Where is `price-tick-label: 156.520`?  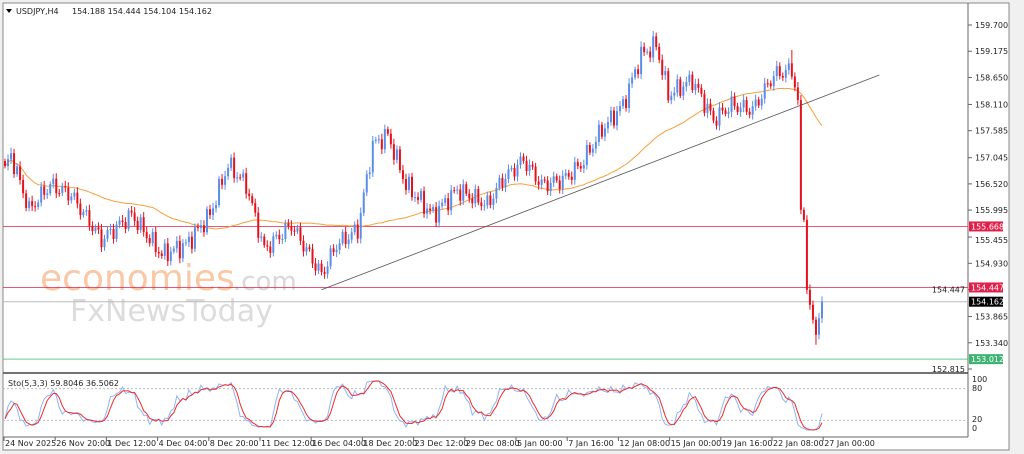
price-tick-label: 156.520 is located at coordinates (991, 184).